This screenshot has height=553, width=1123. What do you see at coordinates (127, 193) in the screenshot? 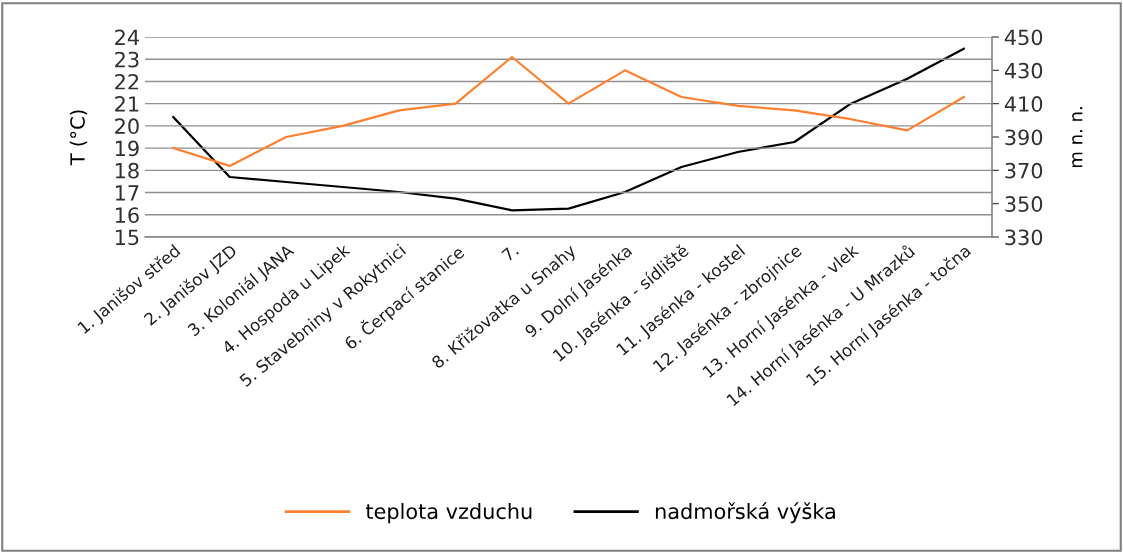
I see `y-tick-label: 17` at bounding box center [127, 193].